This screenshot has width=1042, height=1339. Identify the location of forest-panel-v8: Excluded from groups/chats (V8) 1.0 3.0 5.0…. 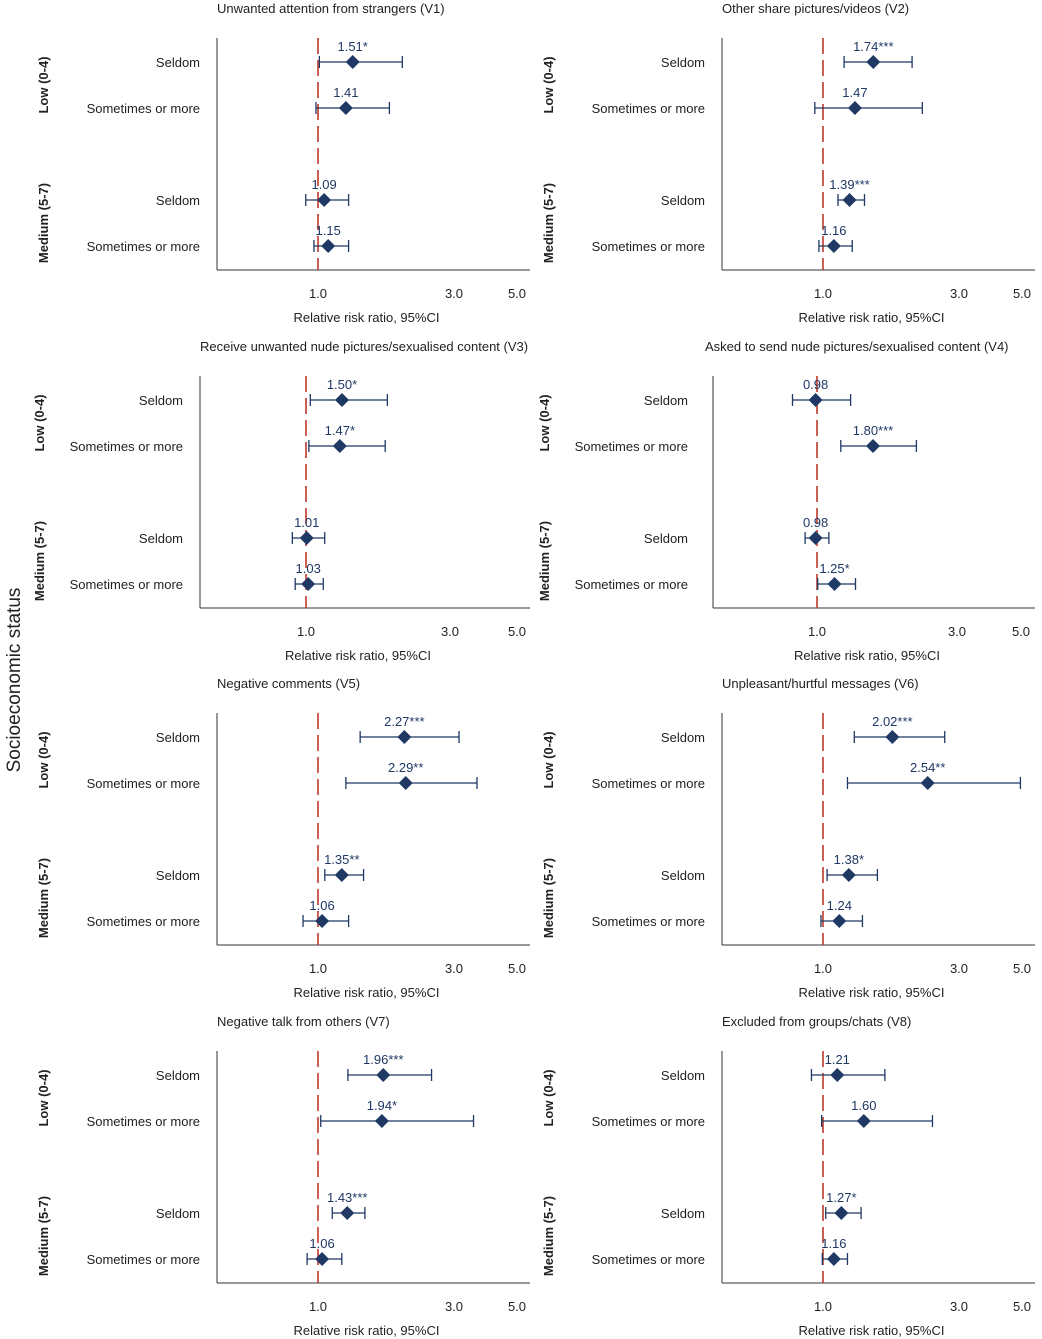
(788, 1176).